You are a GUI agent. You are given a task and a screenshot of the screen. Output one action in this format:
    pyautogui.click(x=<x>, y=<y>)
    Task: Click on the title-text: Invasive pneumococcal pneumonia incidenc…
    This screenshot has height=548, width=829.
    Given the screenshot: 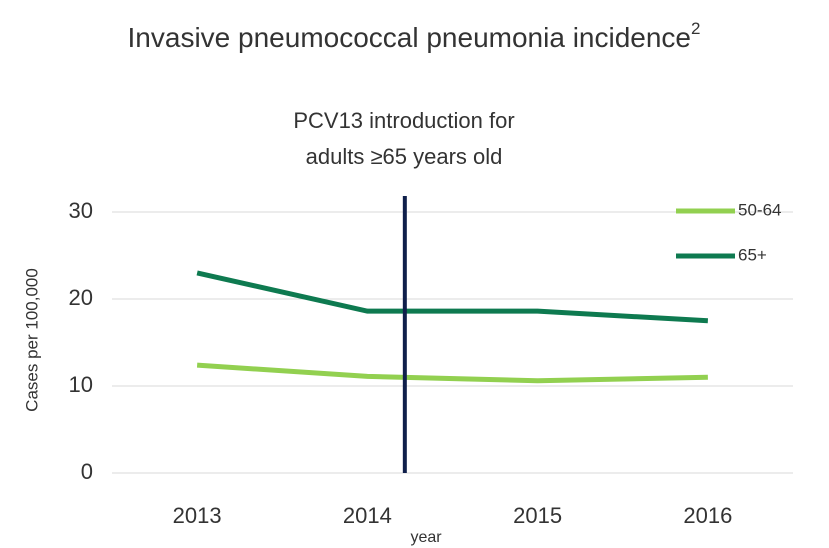 What is the action you would take?
    pyautogui.click(x=409, y=37)
    